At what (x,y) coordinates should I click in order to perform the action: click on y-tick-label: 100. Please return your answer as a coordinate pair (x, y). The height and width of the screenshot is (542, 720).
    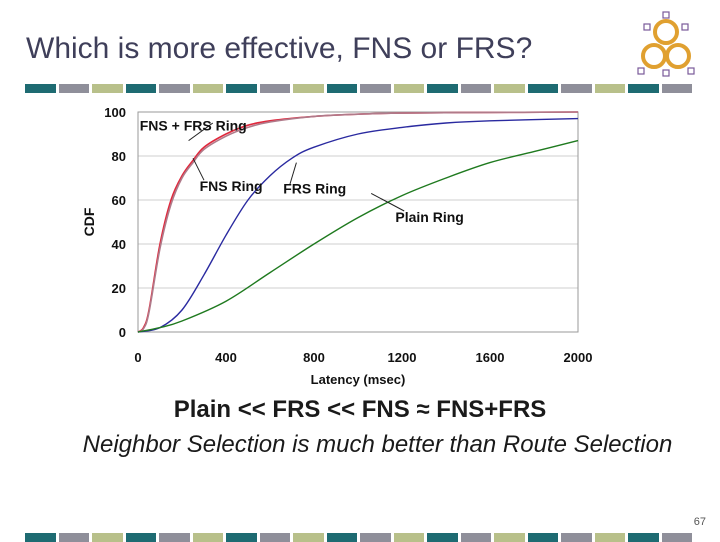
    Looking at the image, I should click on (115, 112).